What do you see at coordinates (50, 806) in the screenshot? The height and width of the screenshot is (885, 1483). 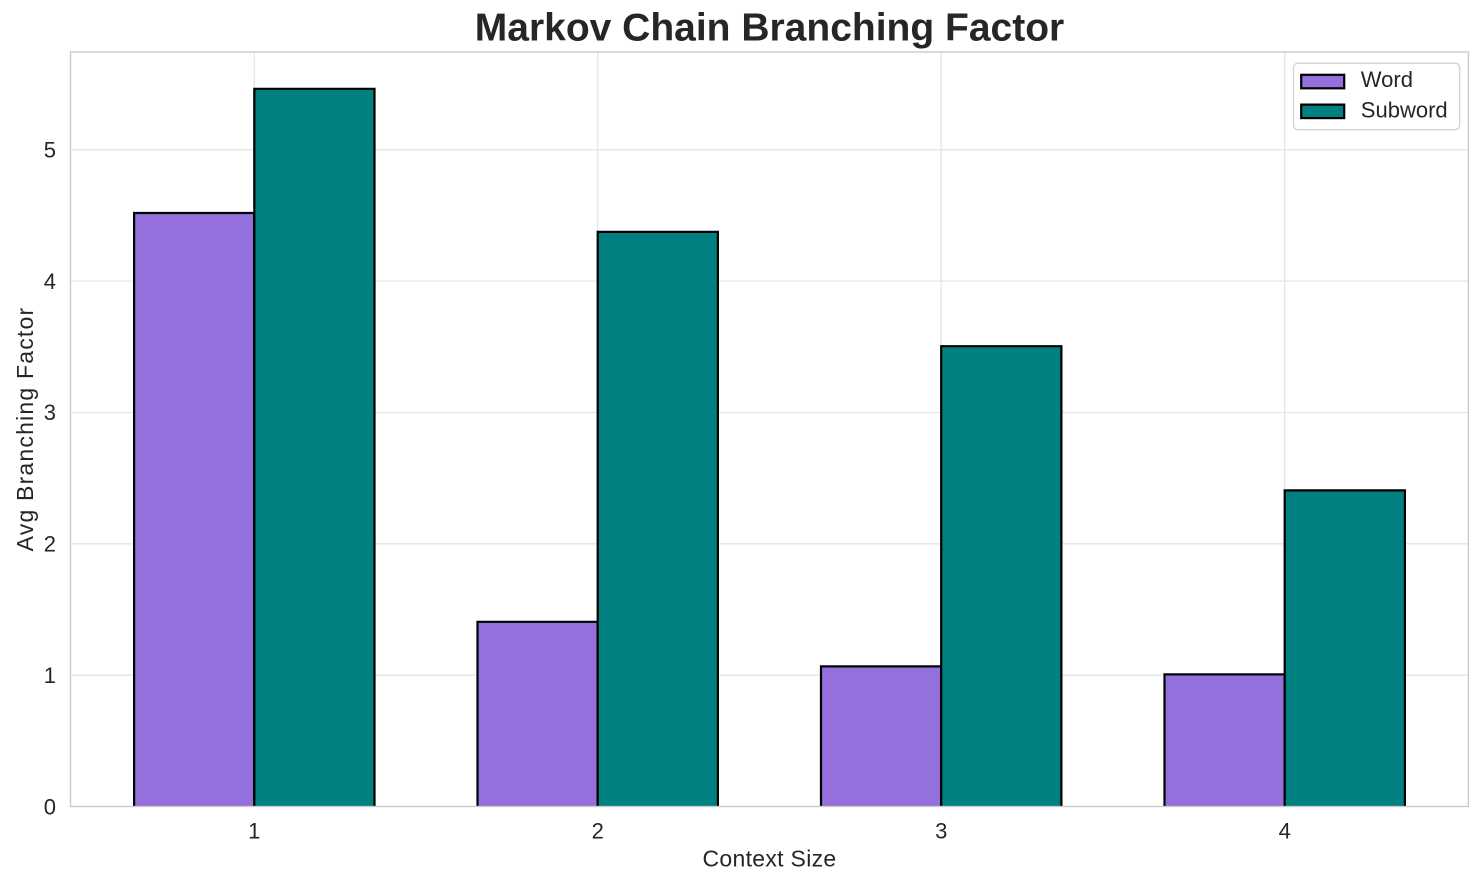 I see `svg-text: 0` at bounding box center [50, 806].